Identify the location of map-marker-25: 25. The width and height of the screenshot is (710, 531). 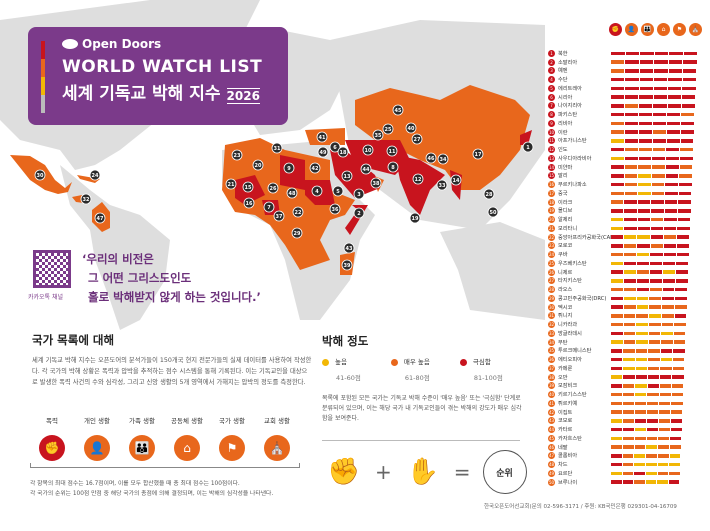
(388, 129).